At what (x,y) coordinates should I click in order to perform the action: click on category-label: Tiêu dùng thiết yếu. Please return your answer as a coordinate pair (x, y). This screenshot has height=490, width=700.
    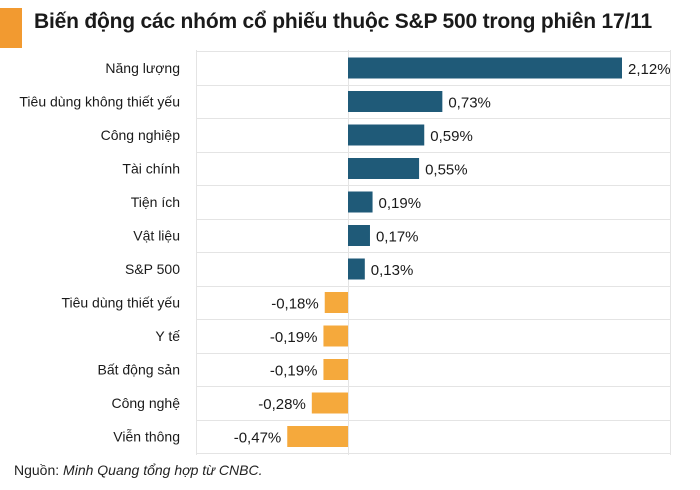
    Looking at the image, I should click on (120, 303).